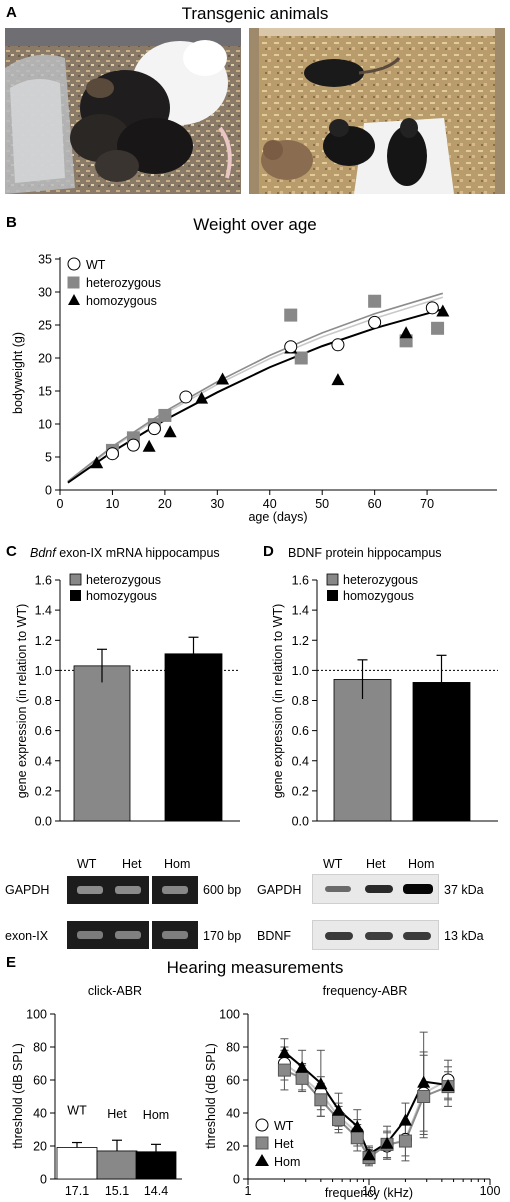  What do you see at coordinates (115, 588) in the screenshot?
I see `mrna-legend: heterozygous homozygous` at bounding box center [115, 588].